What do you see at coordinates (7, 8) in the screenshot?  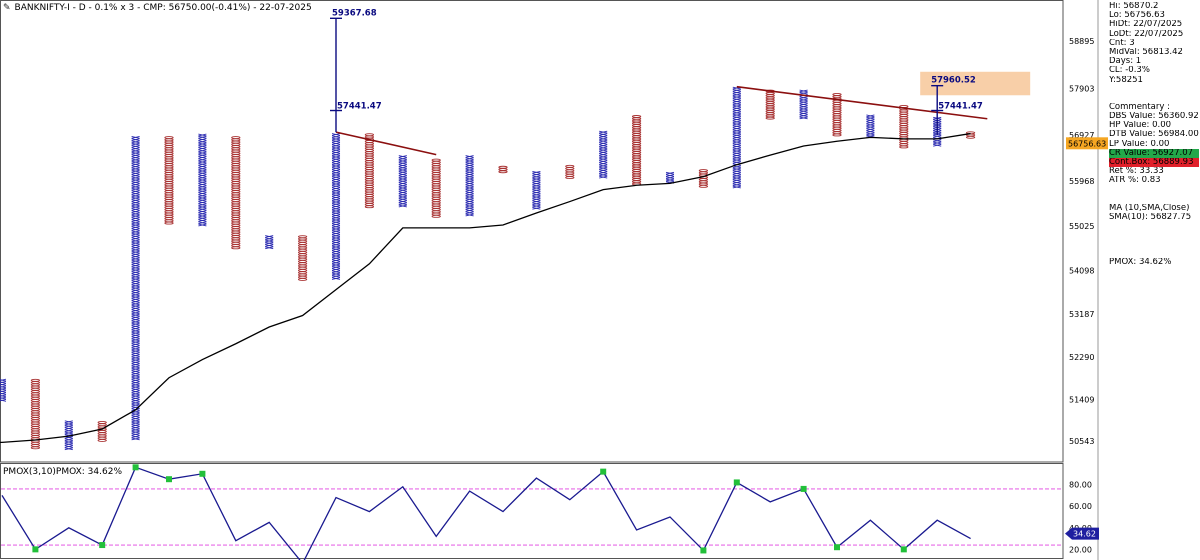 I see `settings-icon: ✎` at bounding box center [7, 8].